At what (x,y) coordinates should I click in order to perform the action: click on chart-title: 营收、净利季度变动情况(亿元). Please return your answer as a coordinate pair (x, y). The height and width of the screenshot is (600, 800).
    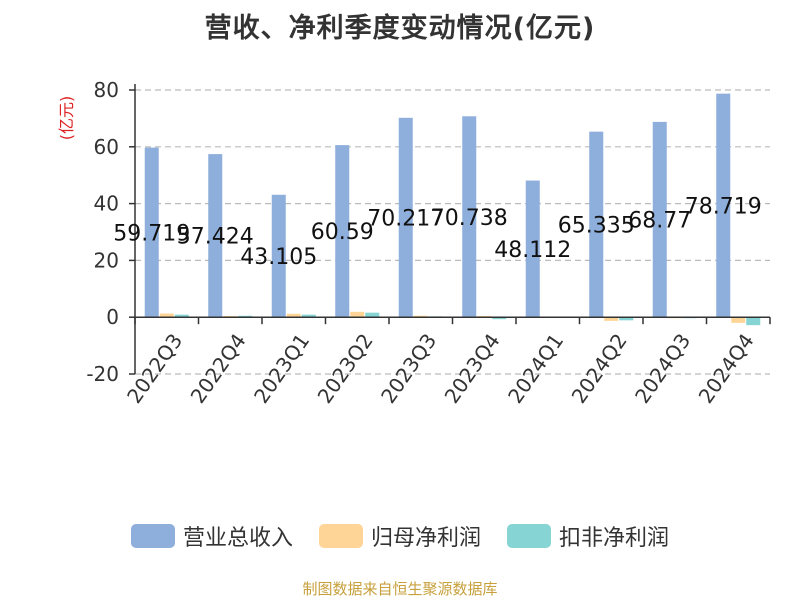
    Looking at the image, I should click on (400, 28).